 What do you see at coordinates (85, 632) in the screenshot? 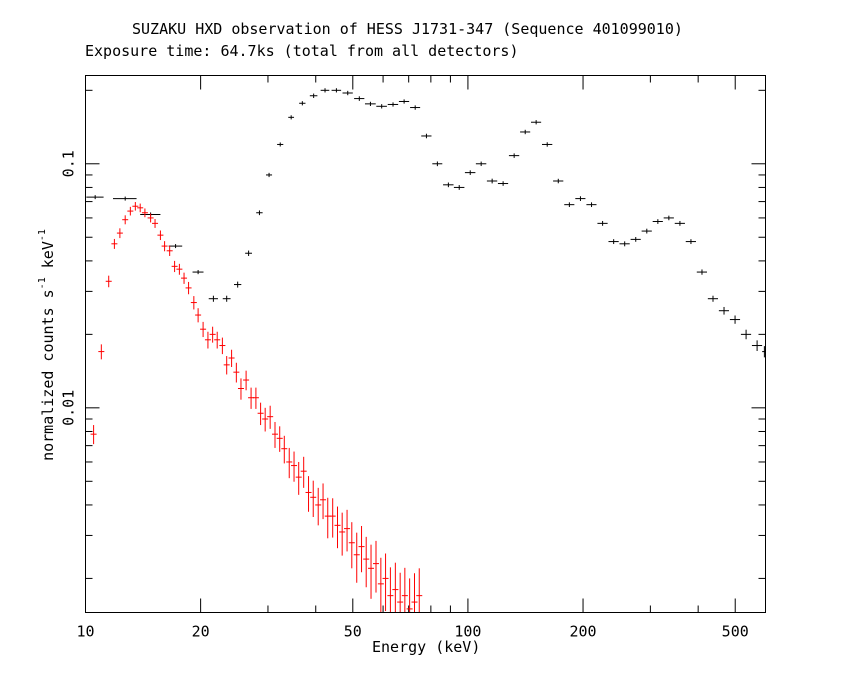
I see `x-tick-label: 10` at bounding box center [85, 632].